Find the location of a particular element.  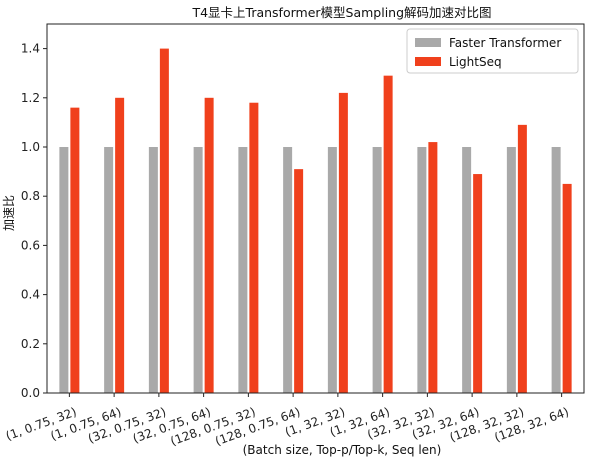

chart-title: T4显卡上Transformer模型Sampling解码加速对比图 is located at coordinates (341, 12).